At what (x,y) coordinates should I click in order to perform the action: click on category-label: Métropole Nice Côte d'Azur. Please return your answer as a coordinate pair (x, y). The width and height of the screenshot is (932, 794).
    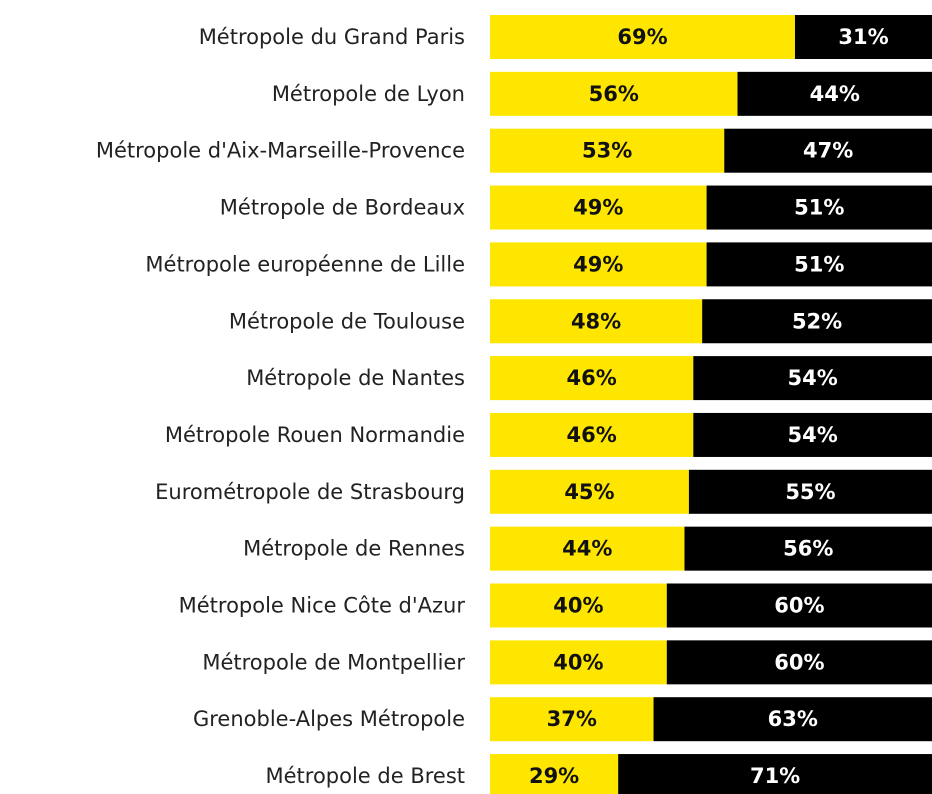
    Looking at the image, I should click on (322, 606).